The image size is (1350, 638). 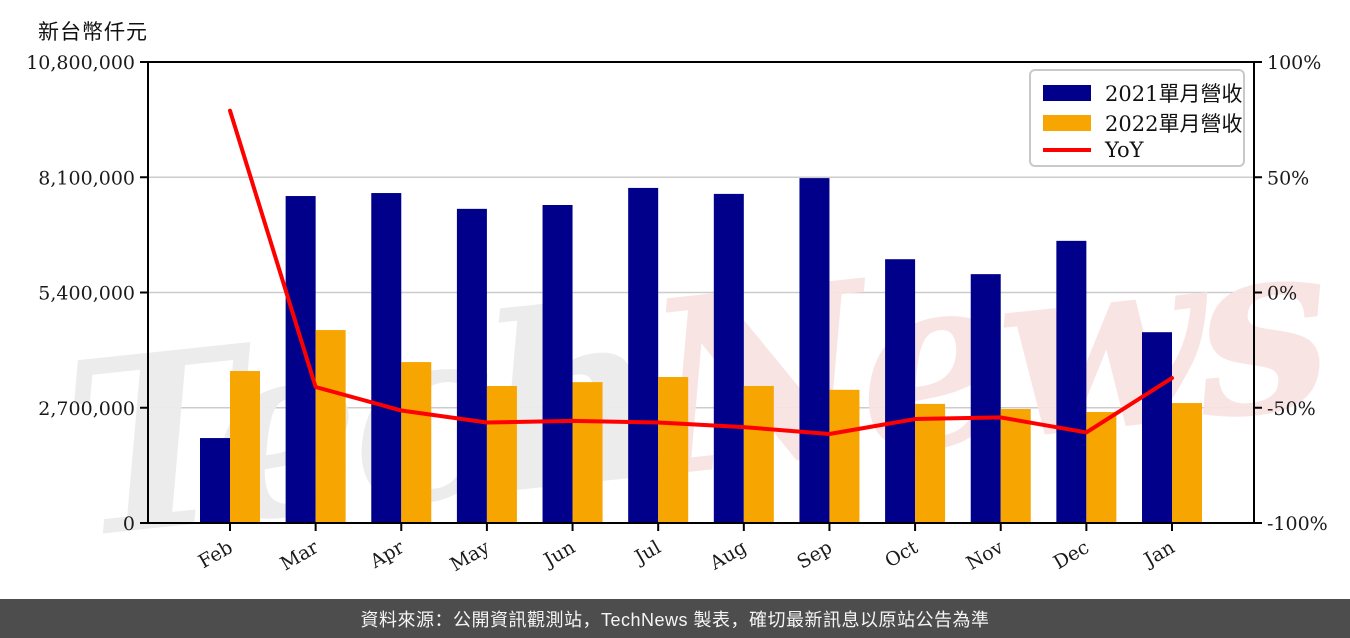 What do you see at coordinates (814, 350) in the screenshot?
I see `bar-2021單月營收-Sep` at bounding box center [814, 350].